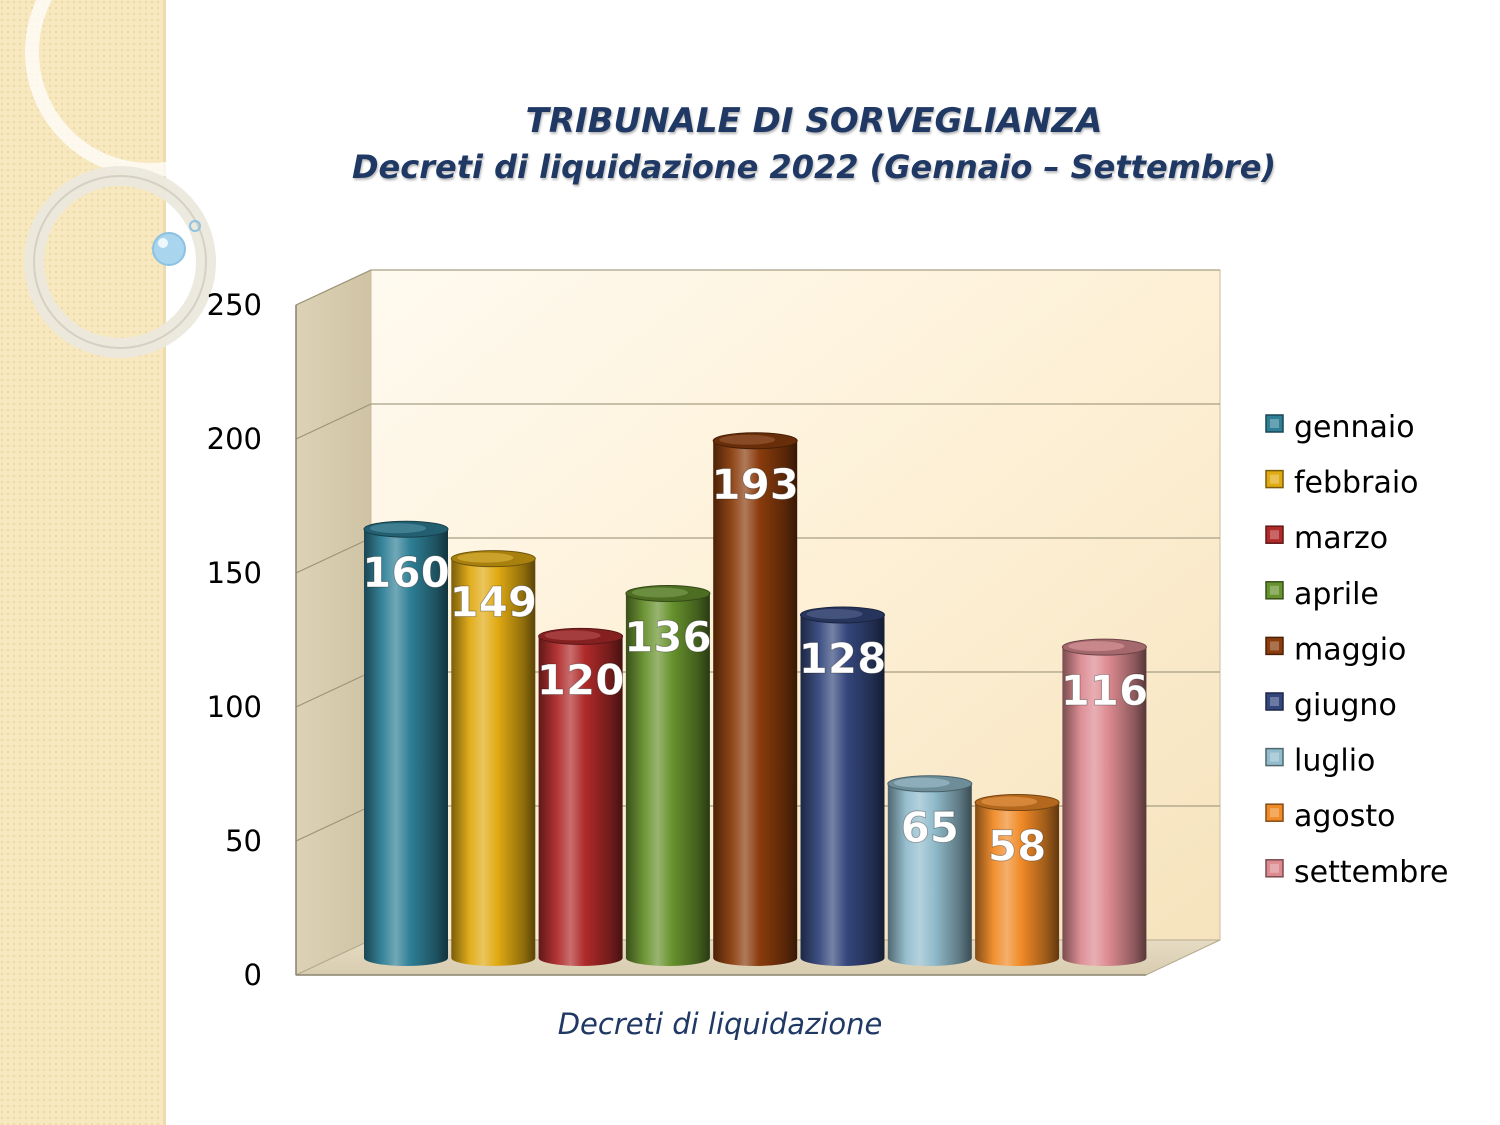  I want to click on y-tick-label: 0, so click(253, 975).